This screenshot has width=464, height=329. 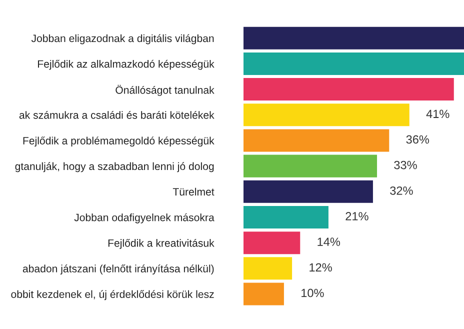 What do you see at coordinates (165, 90) in the screenshot?
I see `y-tick-label: Önállóságot tanulnak` at bounding box center [165, 90].